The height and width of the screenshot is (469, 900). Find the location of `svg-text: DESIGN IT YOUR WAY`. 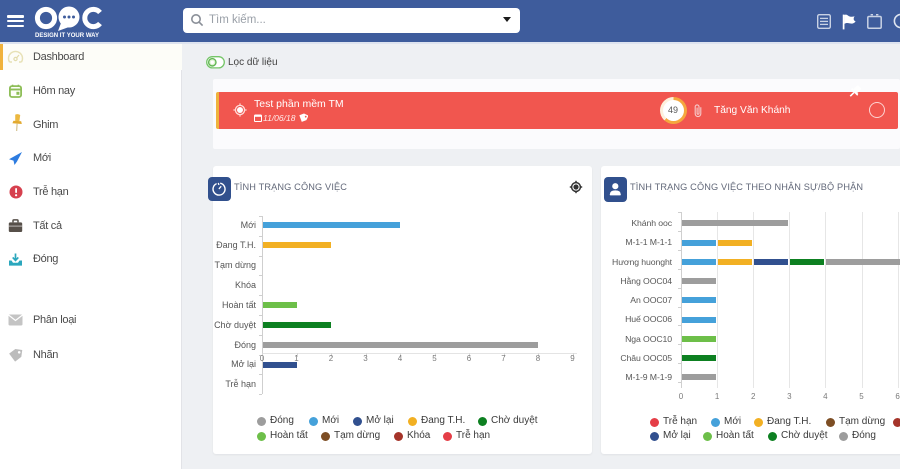

svg-text: DESIGN IT YOUR WAY is located at coordinates (67, 35).